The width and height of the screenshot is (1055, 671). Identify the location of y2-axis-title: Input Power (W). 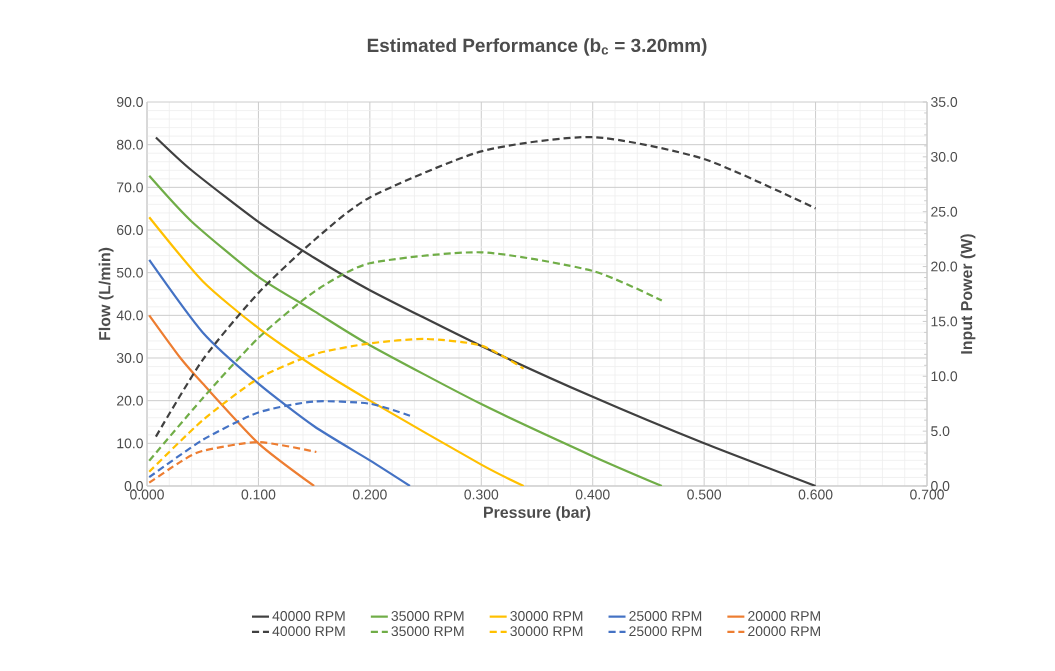
(968, 294).